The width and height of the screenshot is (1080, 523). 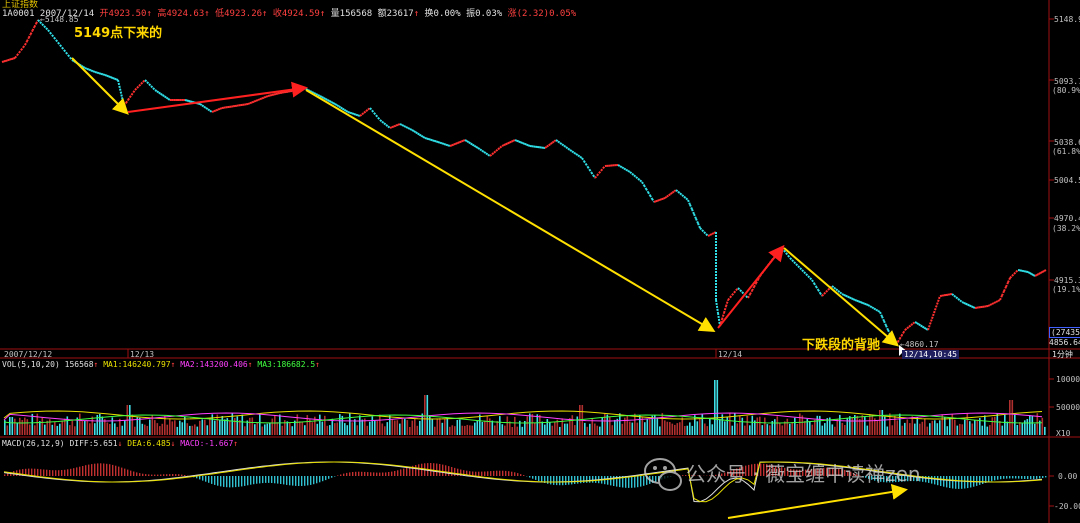 What do you see at coordinates (33, 443) in the screenshot?
I see `macd-title: MACD(26,12,9)` at bounding box center [33, 443].